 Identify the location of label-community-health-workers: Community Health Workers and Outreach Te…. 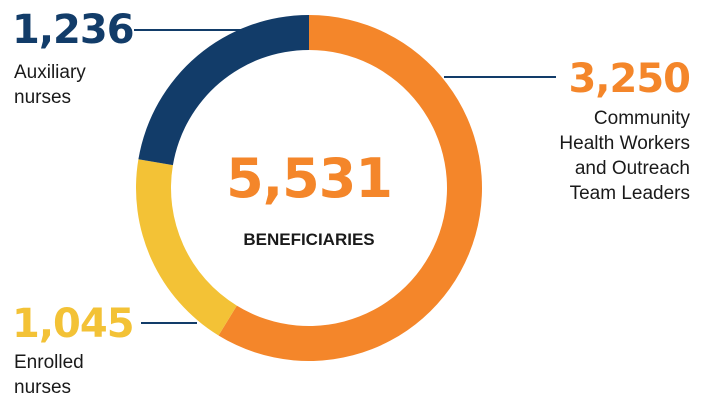
(624, 156).